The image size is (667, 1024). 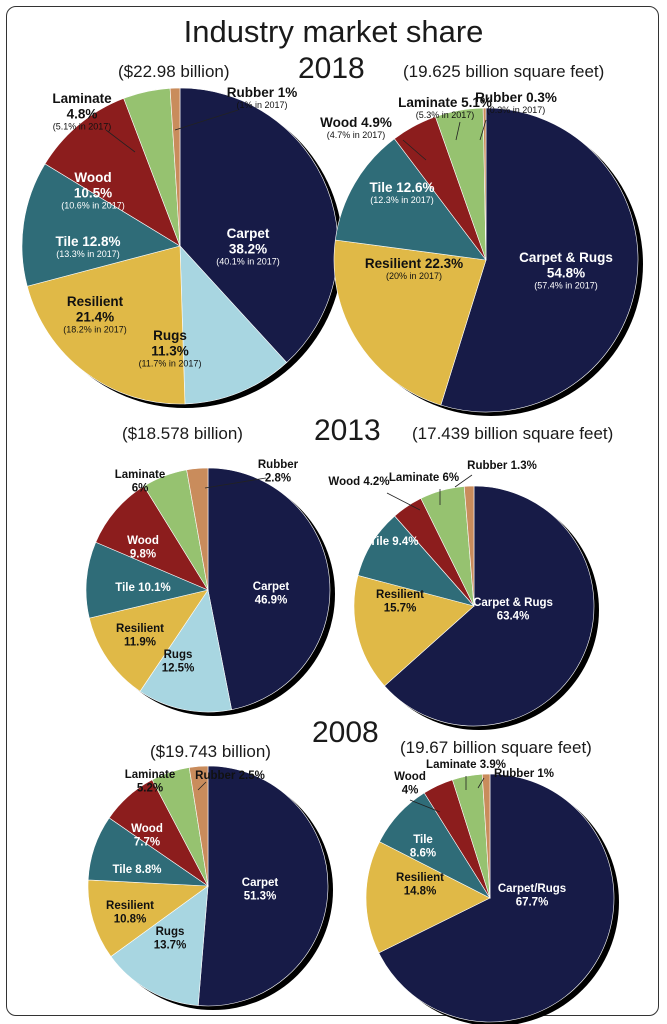 I want to click on slice-label-resilient: Resilient 14.8%, so click(x=420, y=885).